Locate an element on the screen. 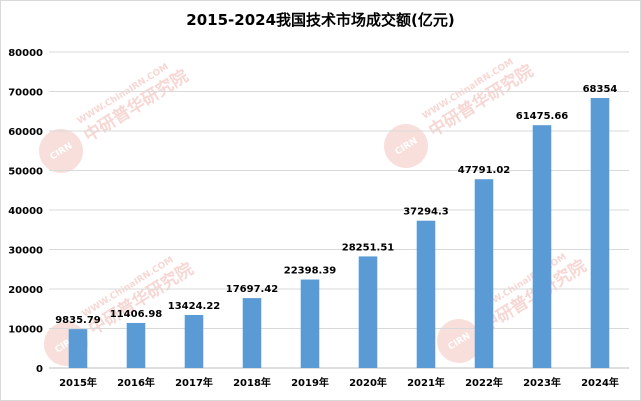  y-tick-label: 0 is located at coordinates (39, 369).